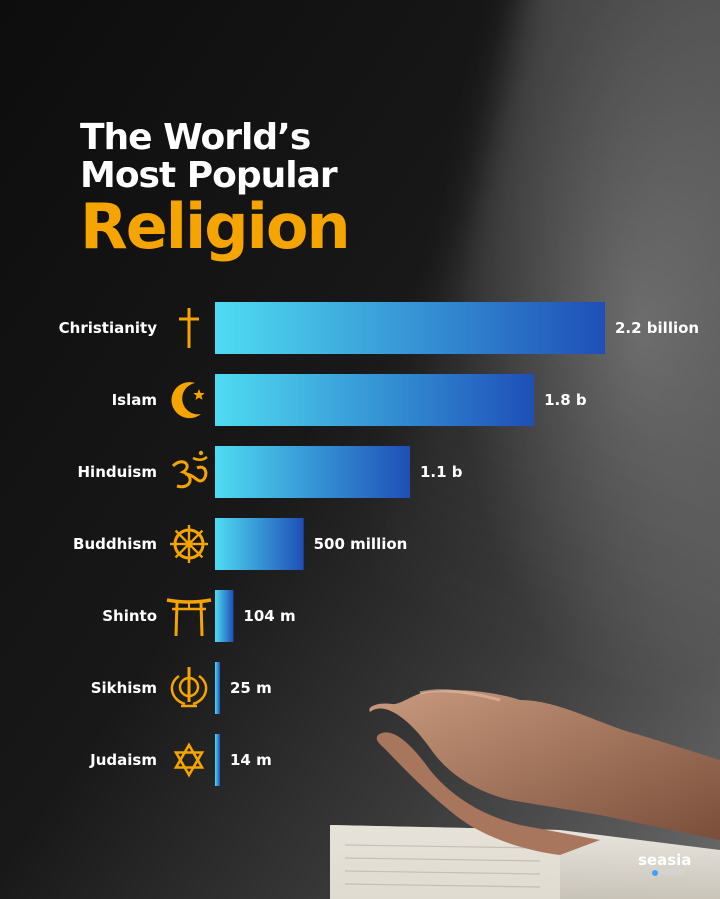  I want to click on dharma-wheel-icon, so click(189, 544).